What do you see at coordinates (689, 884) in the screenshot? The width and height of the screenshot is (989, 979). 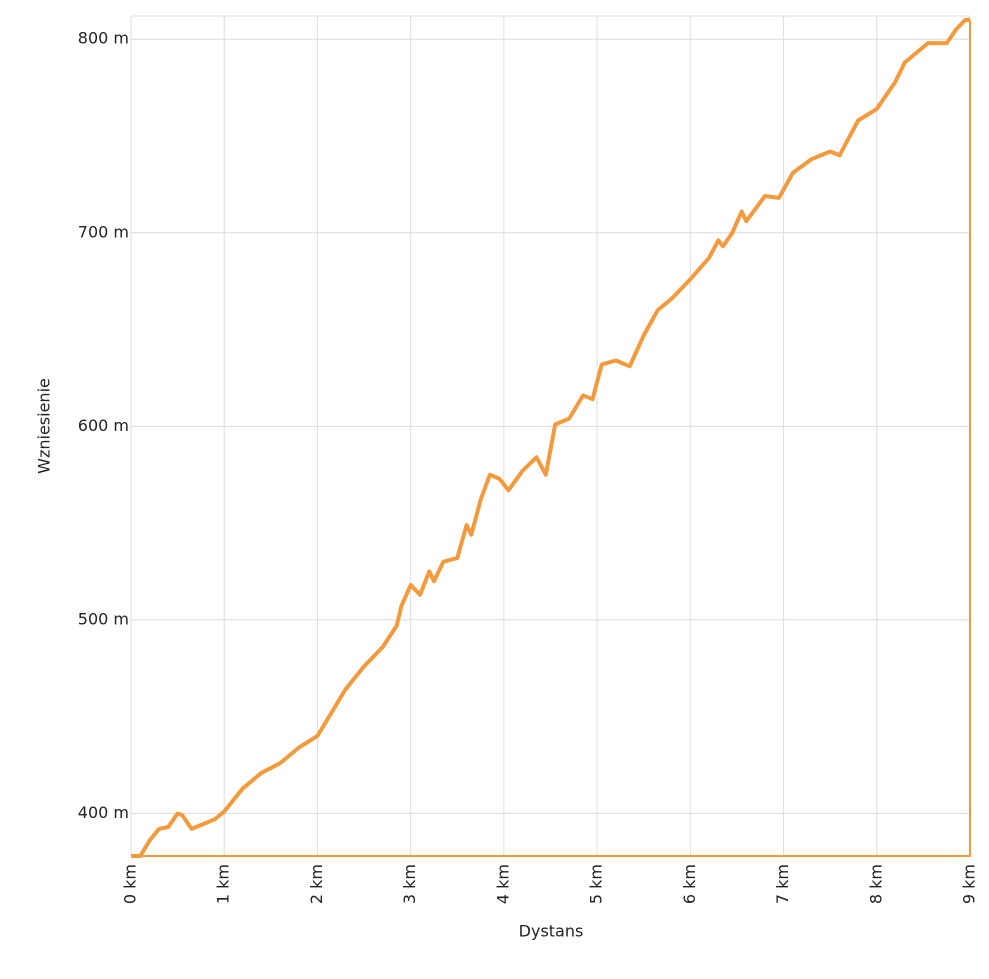 I see `x-tick-label: 6 km` at bounding box center [689, 884].